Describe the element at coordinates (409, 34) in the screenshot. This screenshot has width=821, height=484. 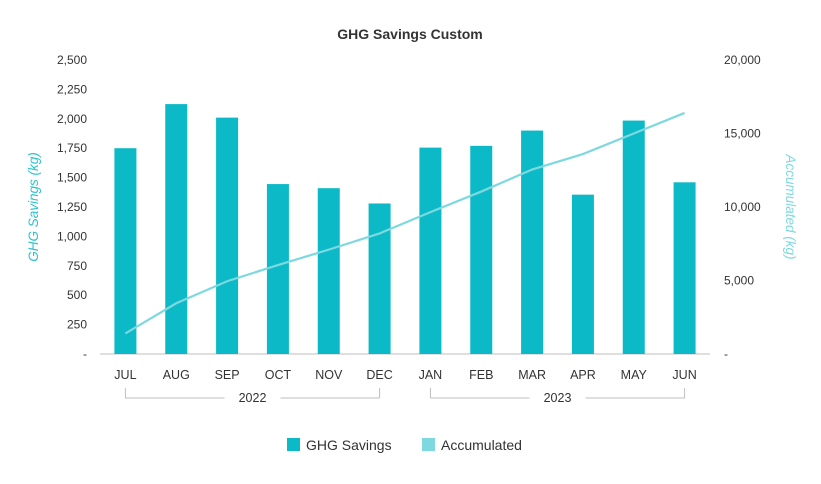
I see `chart-title: GHG Savings Custom` at that location.